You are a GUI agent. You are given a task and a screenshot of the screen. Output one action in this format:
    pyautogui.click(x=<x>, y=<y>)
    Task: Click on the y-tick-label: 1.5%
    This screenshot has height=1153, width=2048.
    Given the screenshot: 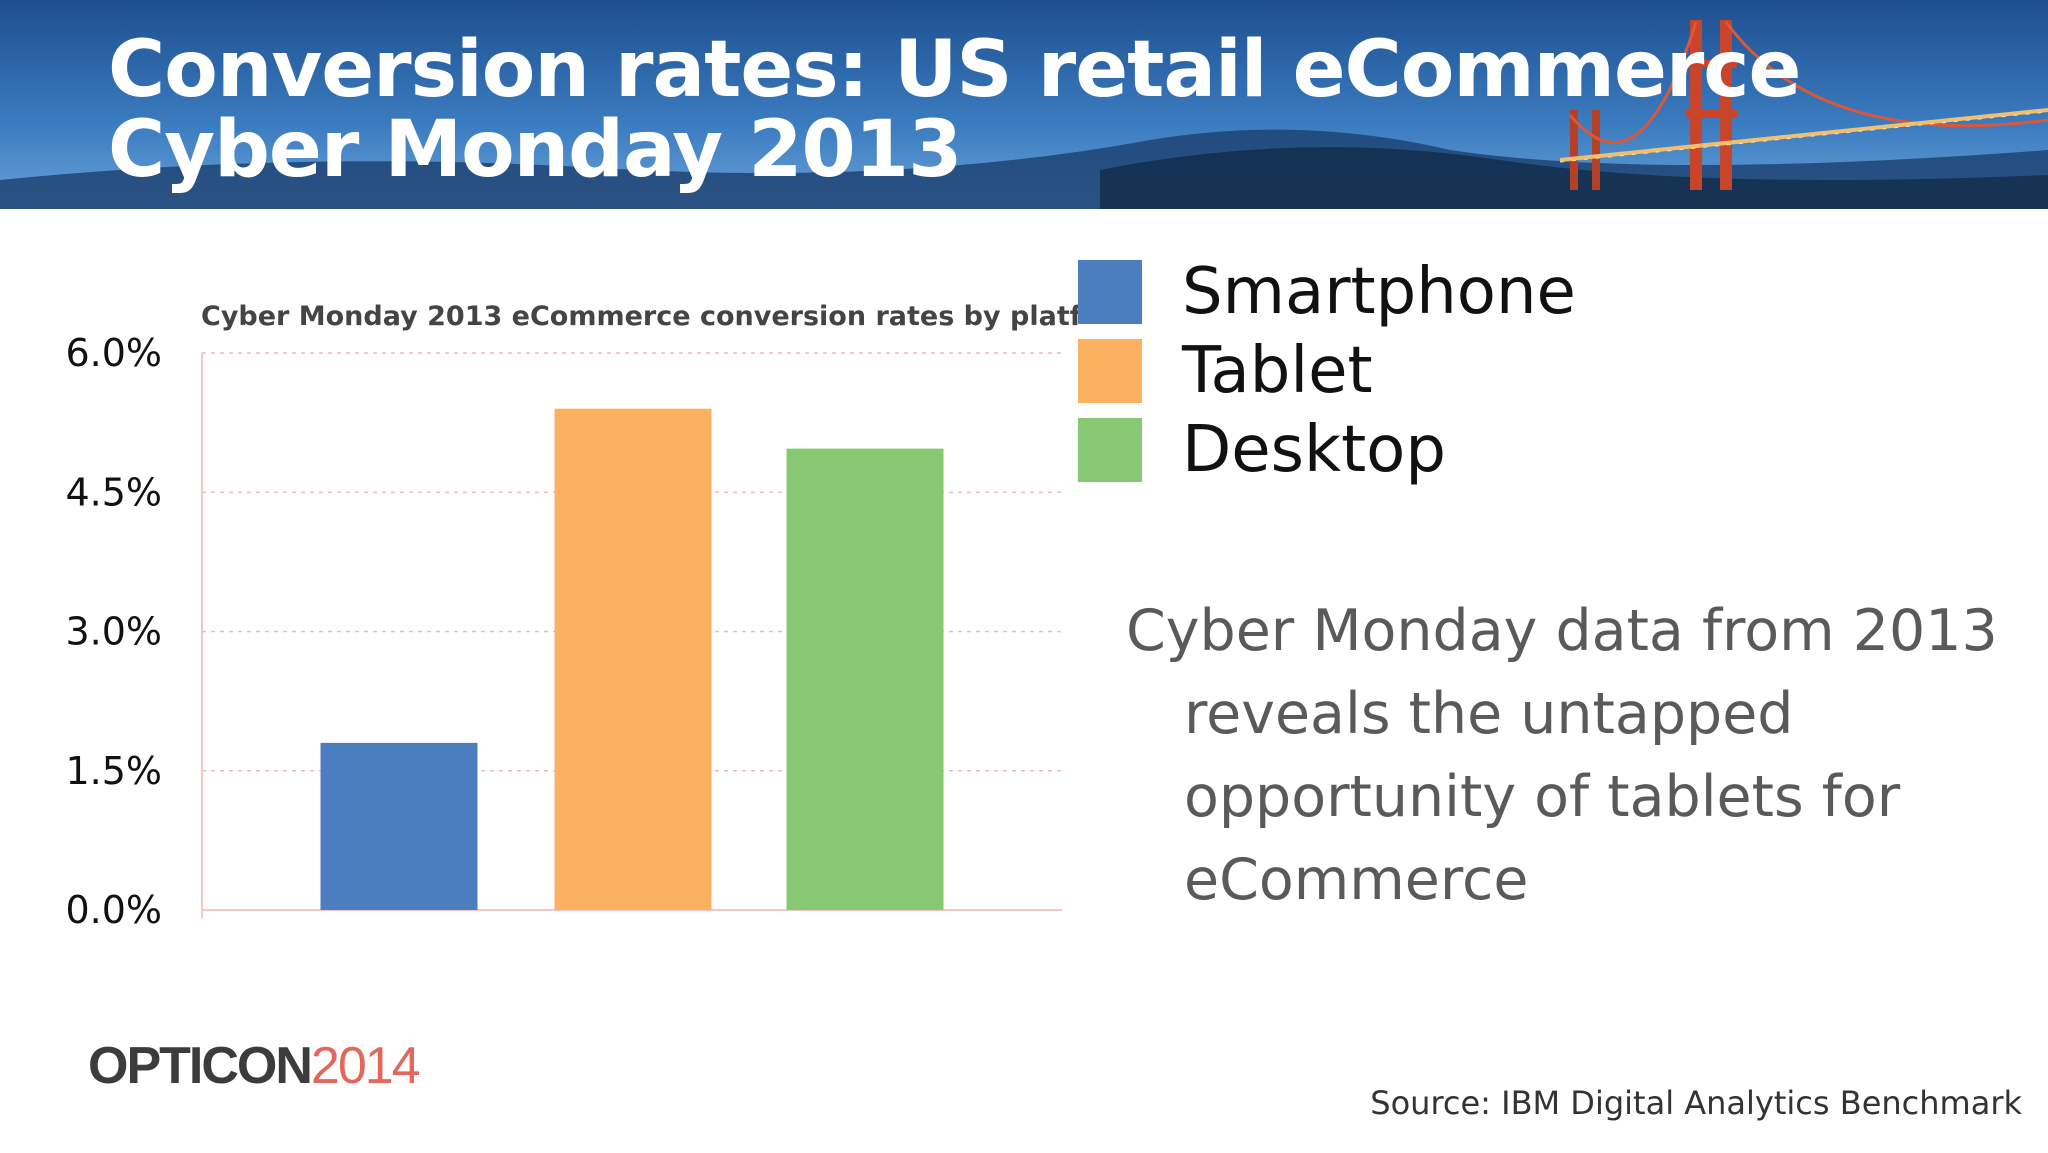 What is the action you would take?
    pyautogui.click(x=113, y=771)
    